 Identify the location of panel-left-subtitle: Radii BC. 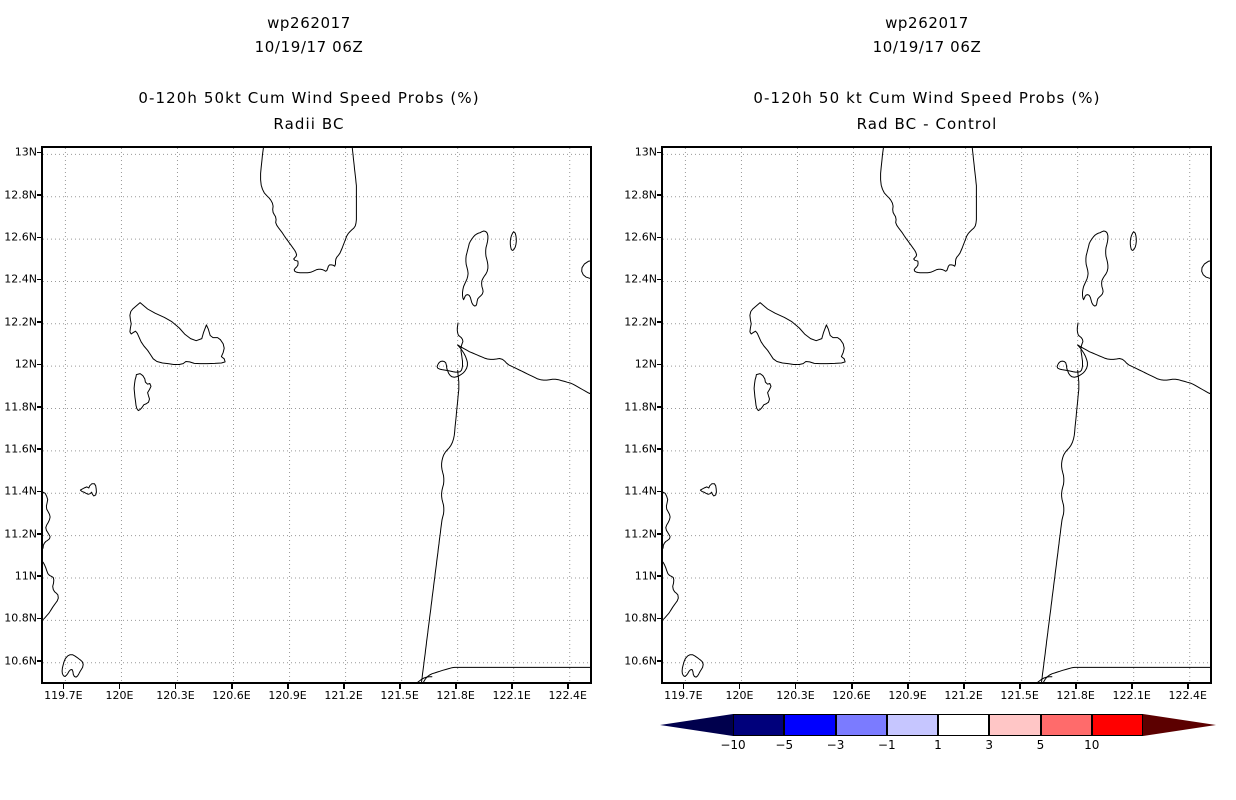
(309, 124).